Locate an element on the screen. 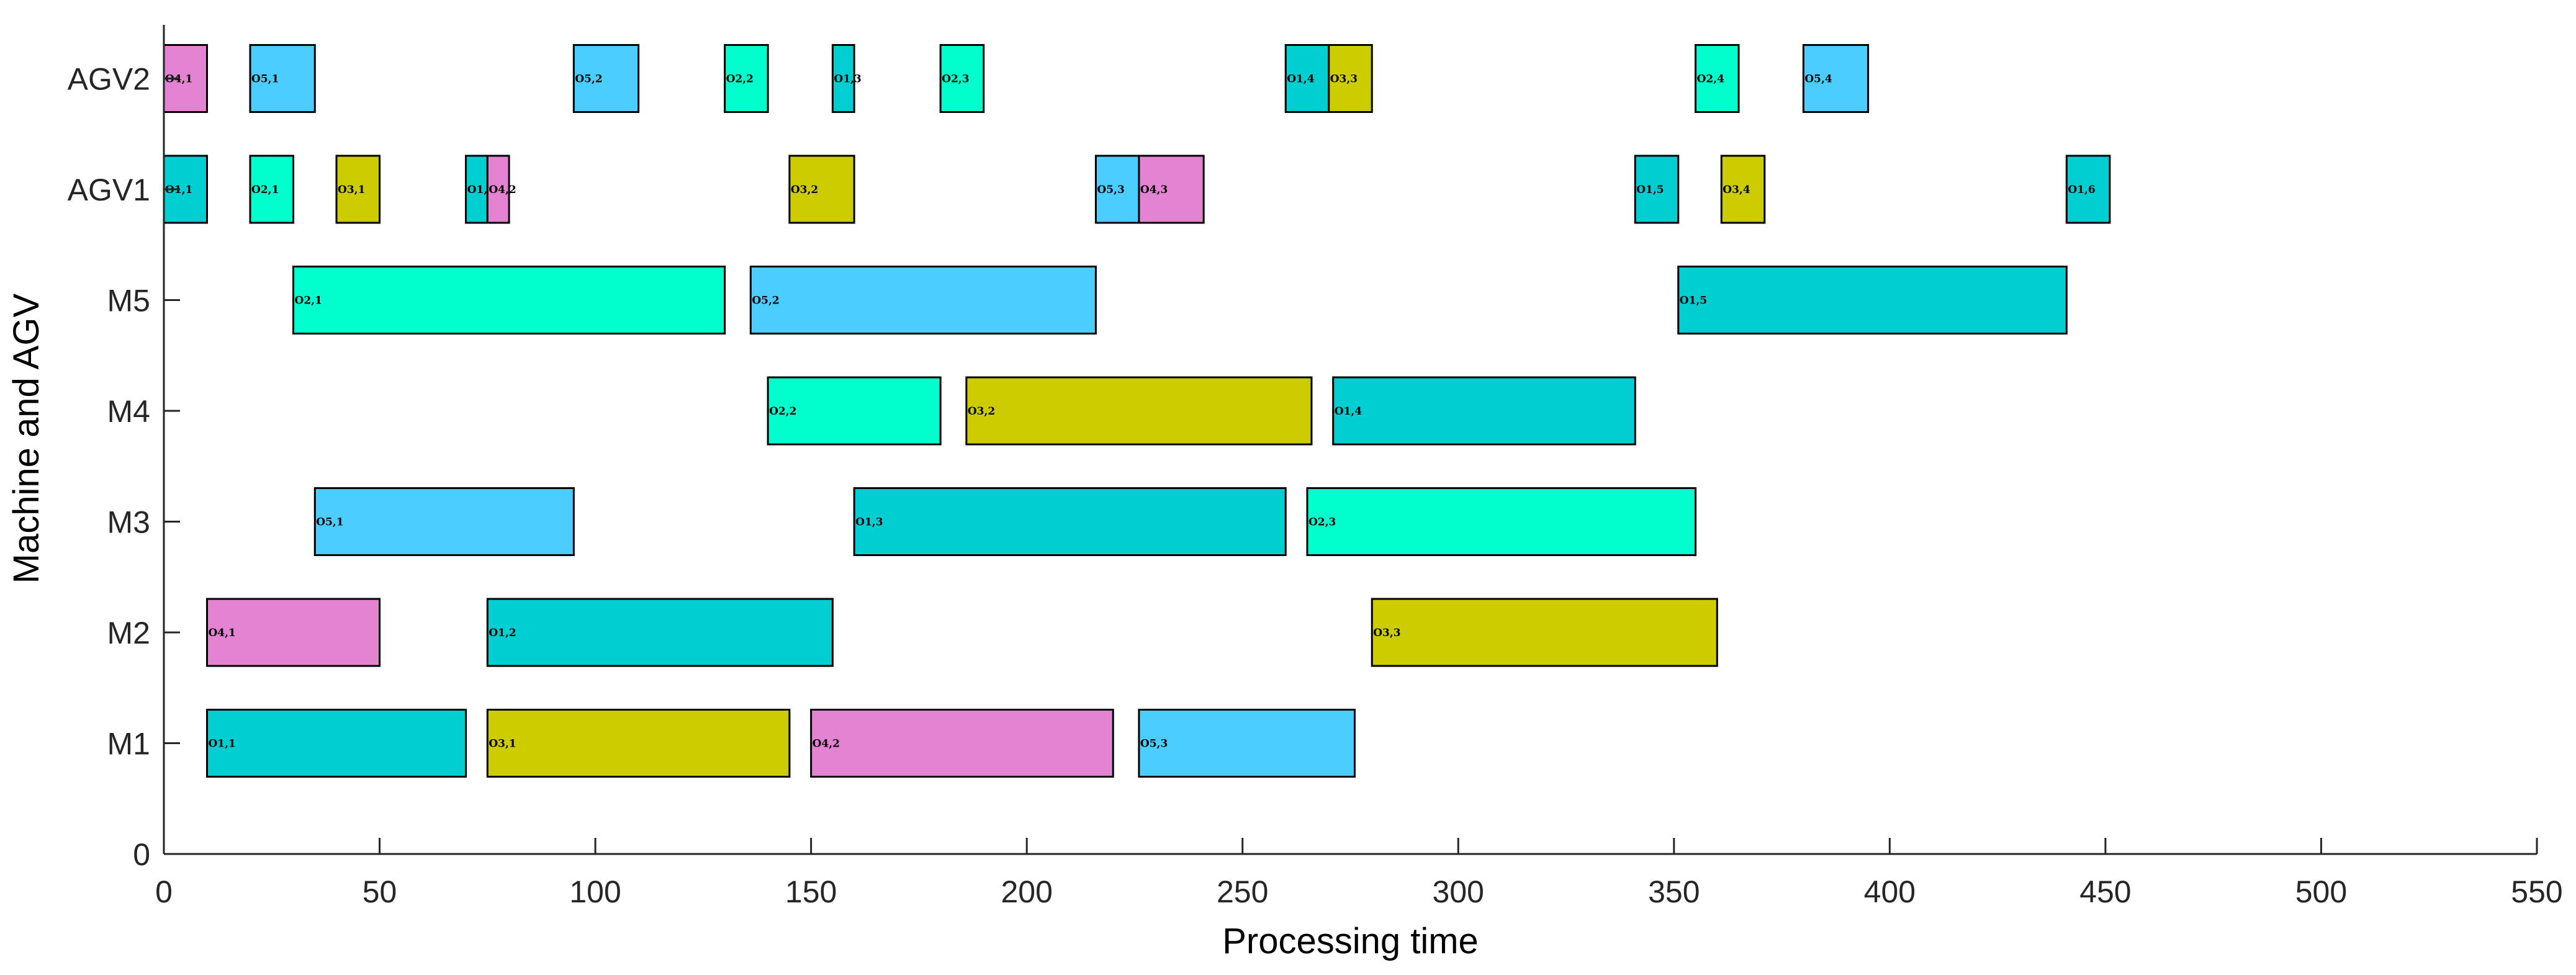 The height and width of the screenshot is (975, 2576). x-tick-label: 400 is located at coordinates (1890, 891).